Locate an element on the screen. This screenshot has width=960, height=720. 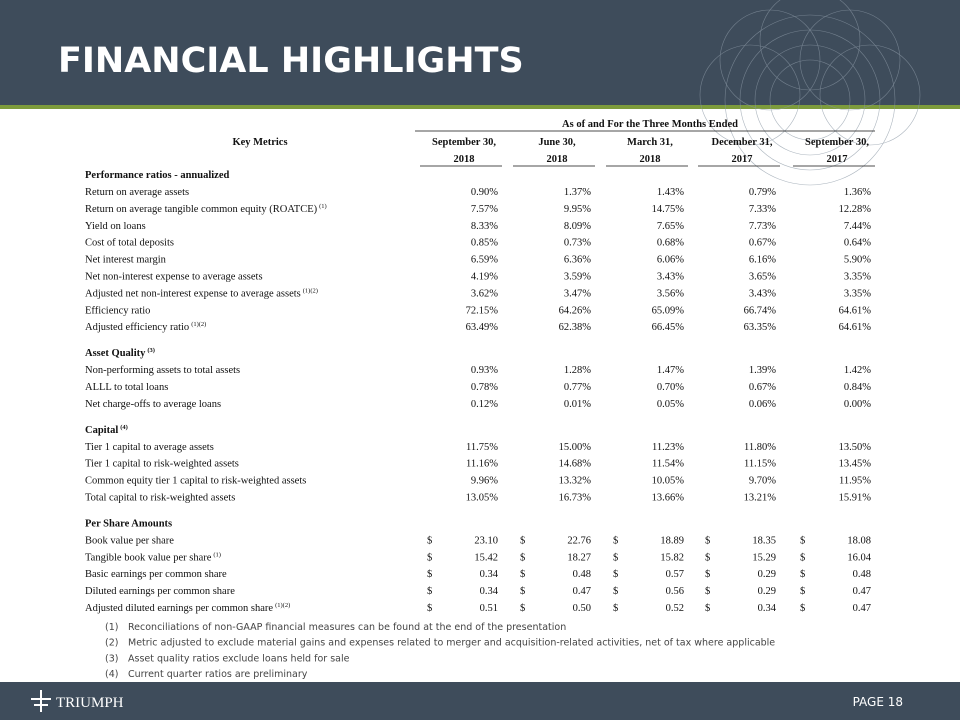
section-title: Performance ratios - annualized is located at coordinates (157, 175).